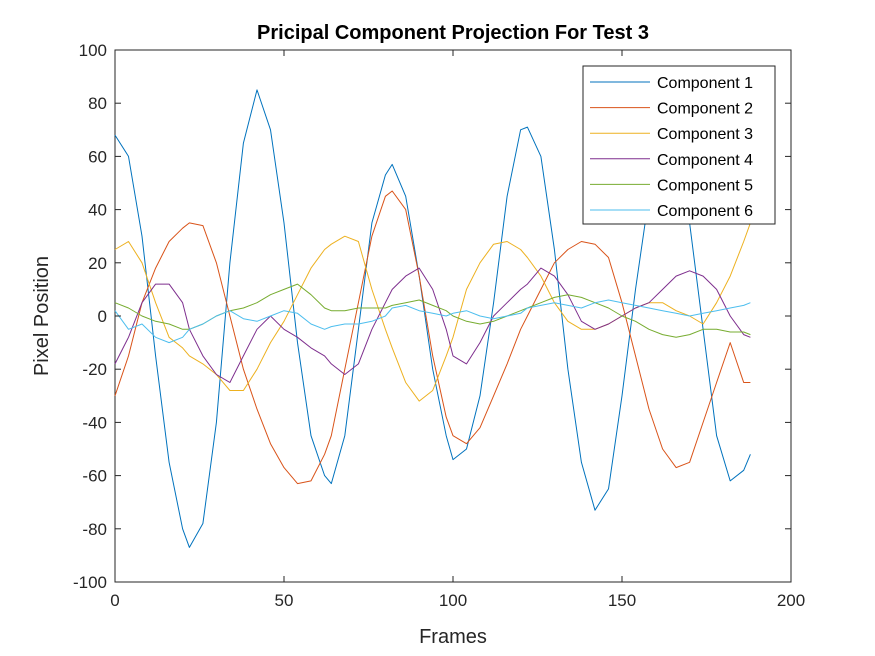 Image resolution: width=875 pixels, height=656 pixels. What do you see at coordinates (114, 600) in the screenshot?
I see `x-tick-label: 0` at bounding box center [114, 600].